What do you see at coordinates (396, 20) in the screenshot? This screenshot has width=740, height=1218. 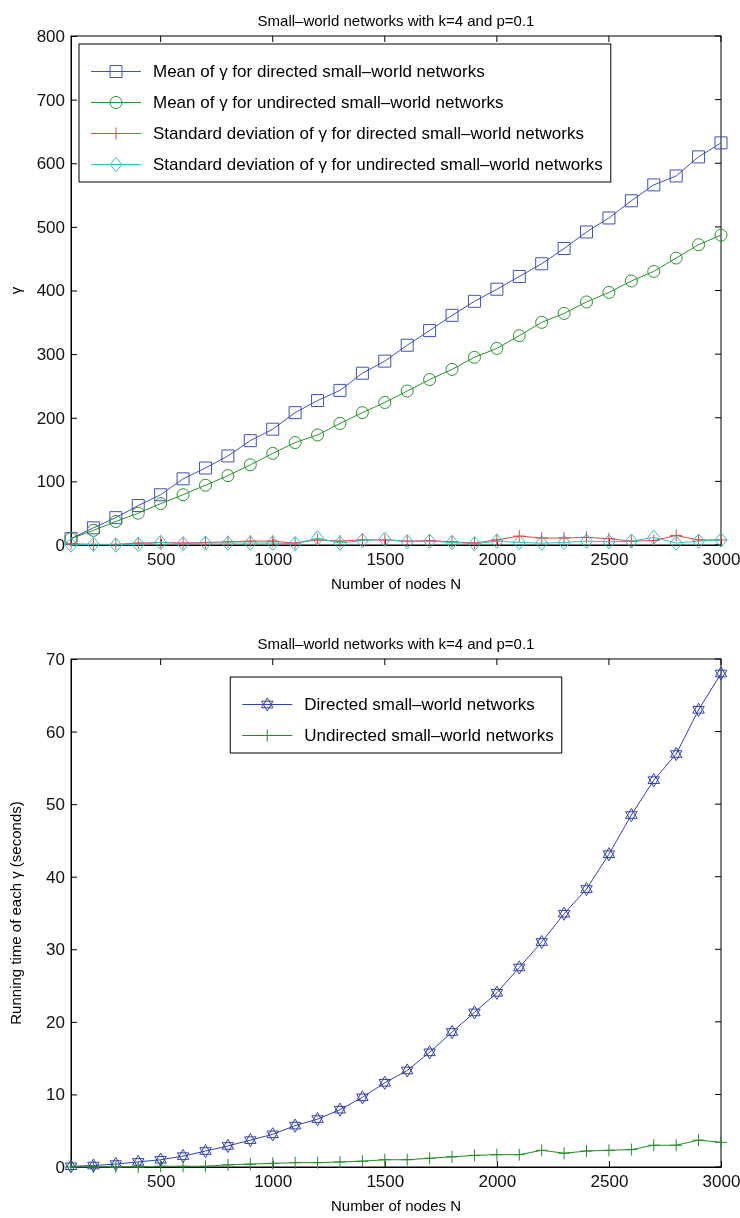 I see `chart-title: Small‒world networks with k=4 and p=0.1` at bounding box center [396, 20].